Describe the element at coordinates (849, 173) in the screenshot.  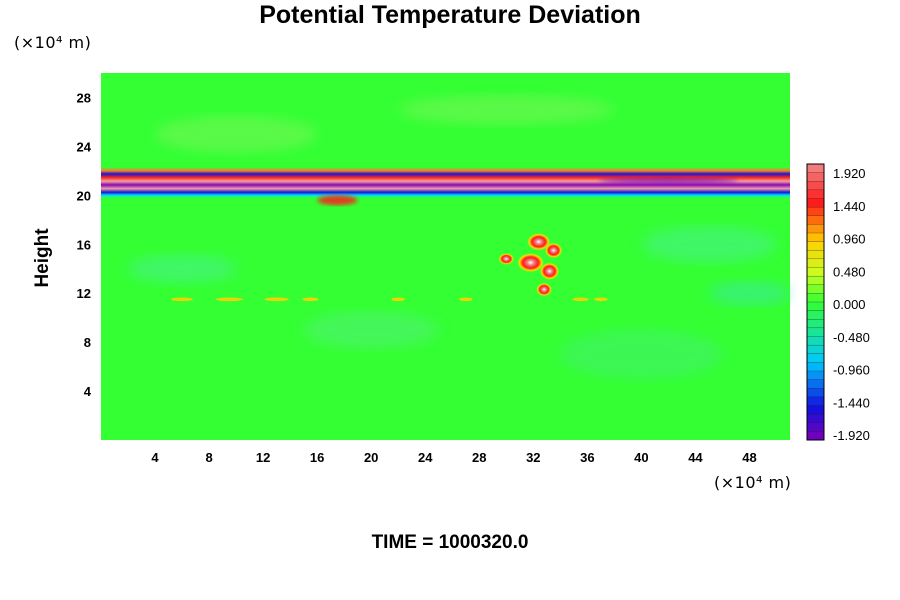
I see `colorbar-tick-label: 1.920` at that location.